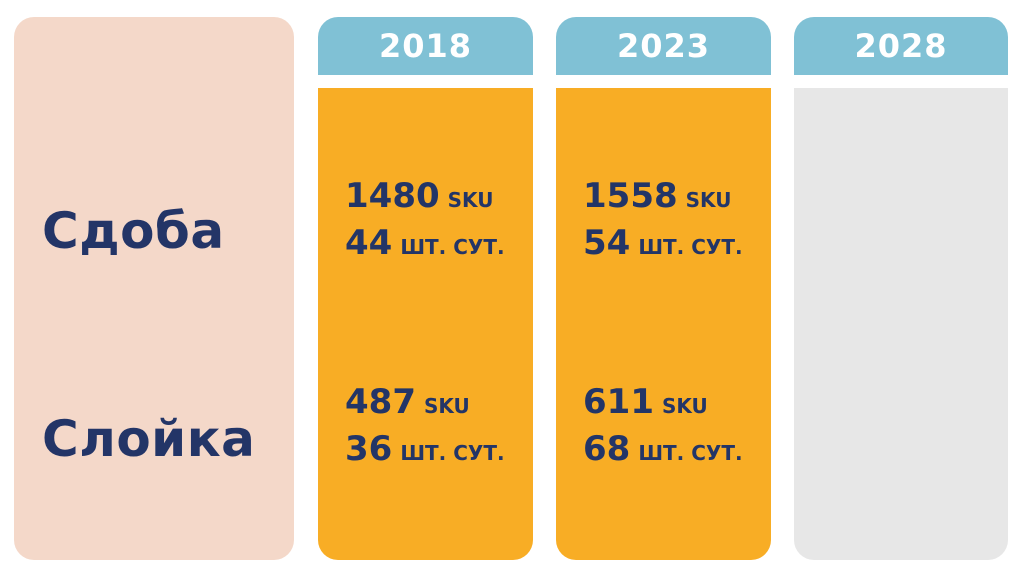  I want to click on cell-2023-sdoba: 1558 SKU 54 ШТ. СУТ., so click(663, 223).